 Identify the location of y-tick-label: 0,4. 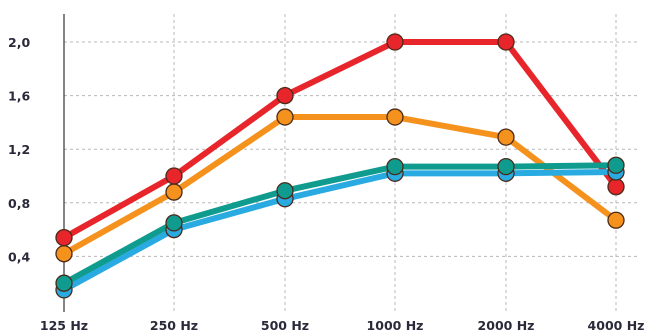
(19, 256).